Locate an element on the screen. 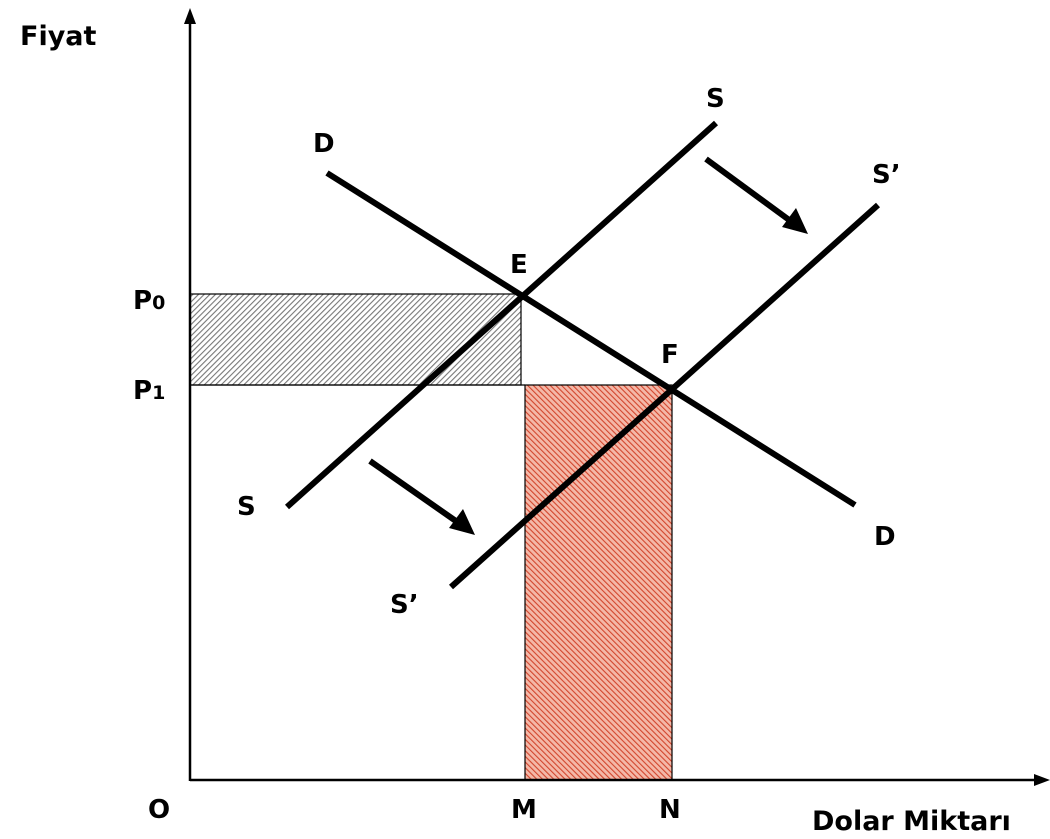 The image size is (1050, 839). supply-label-top: S is located at coordinates (715, 99).